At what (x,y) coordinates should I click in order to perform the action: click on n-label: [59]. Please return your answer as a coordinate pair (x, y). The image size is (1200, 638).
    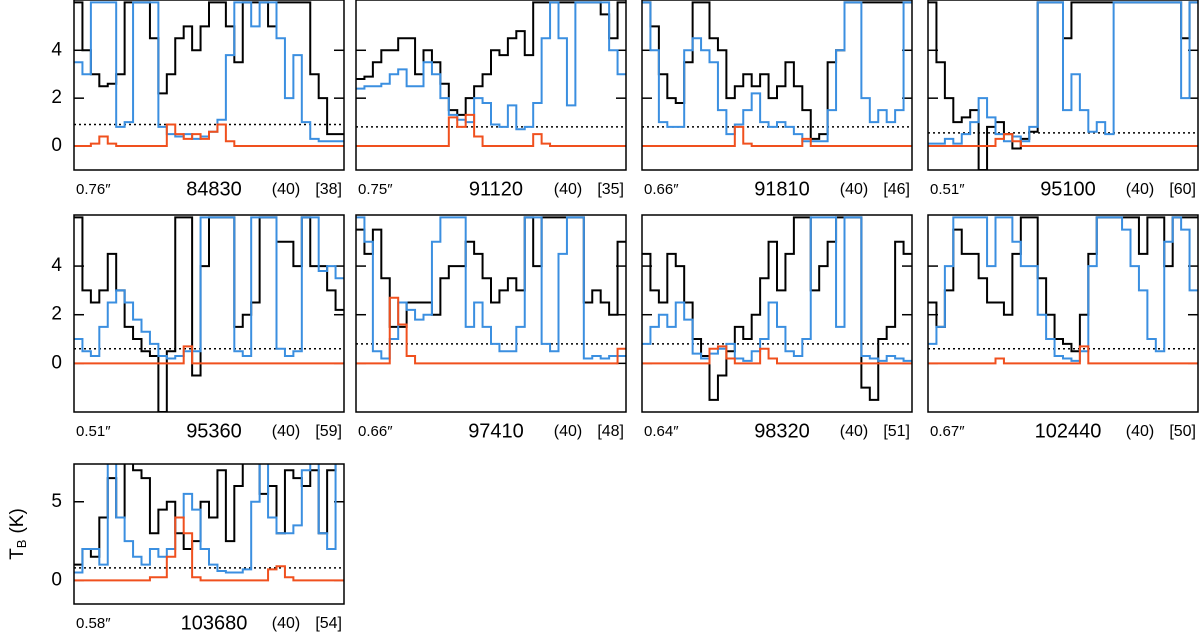
    Looking at the image, I should click on (328, 431).